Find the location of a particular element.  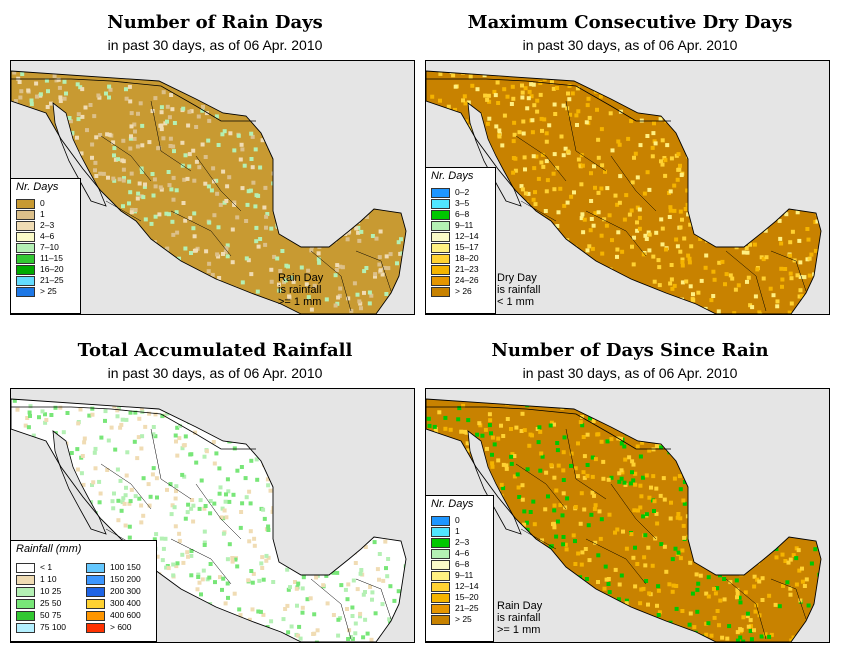

legend-label: 6–8 is located at coordinates (462, 564).